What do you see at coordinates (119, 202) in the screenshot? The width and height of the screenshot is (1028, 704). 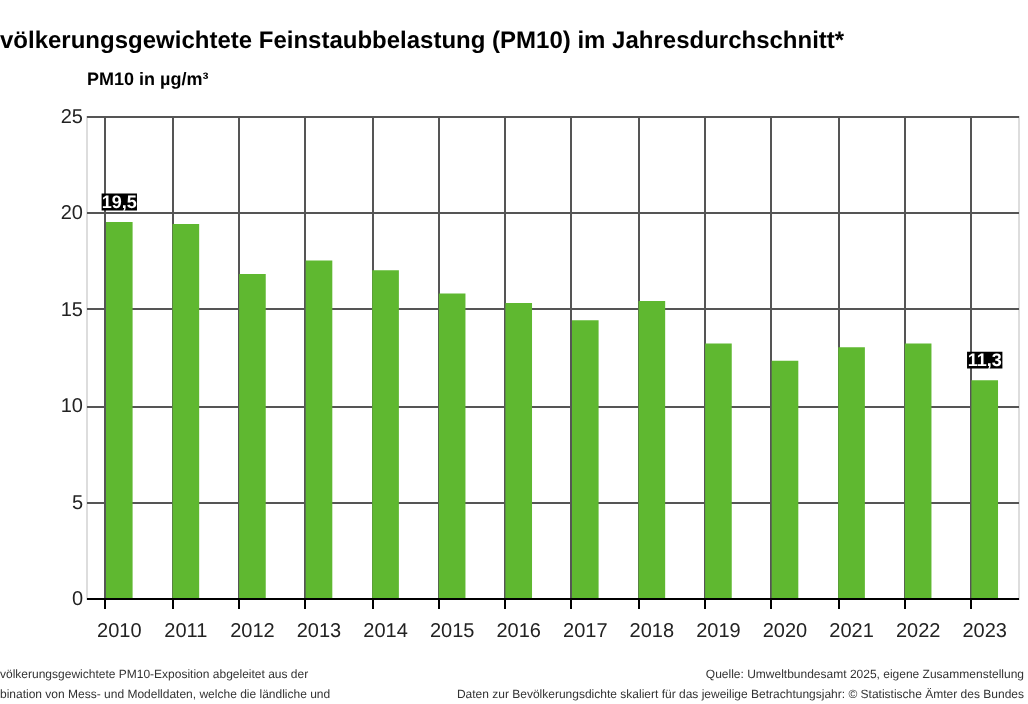 I see `data-label: 19,5` at bounding box center [119, 202].